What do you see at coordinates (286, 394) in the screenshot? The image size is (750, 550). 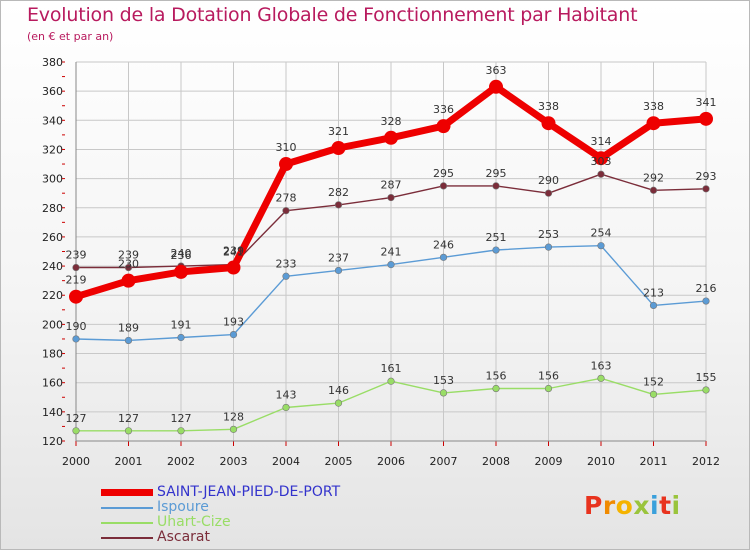 I see `data-label-uhart-cize: 143` at bounding box center [286, 394].